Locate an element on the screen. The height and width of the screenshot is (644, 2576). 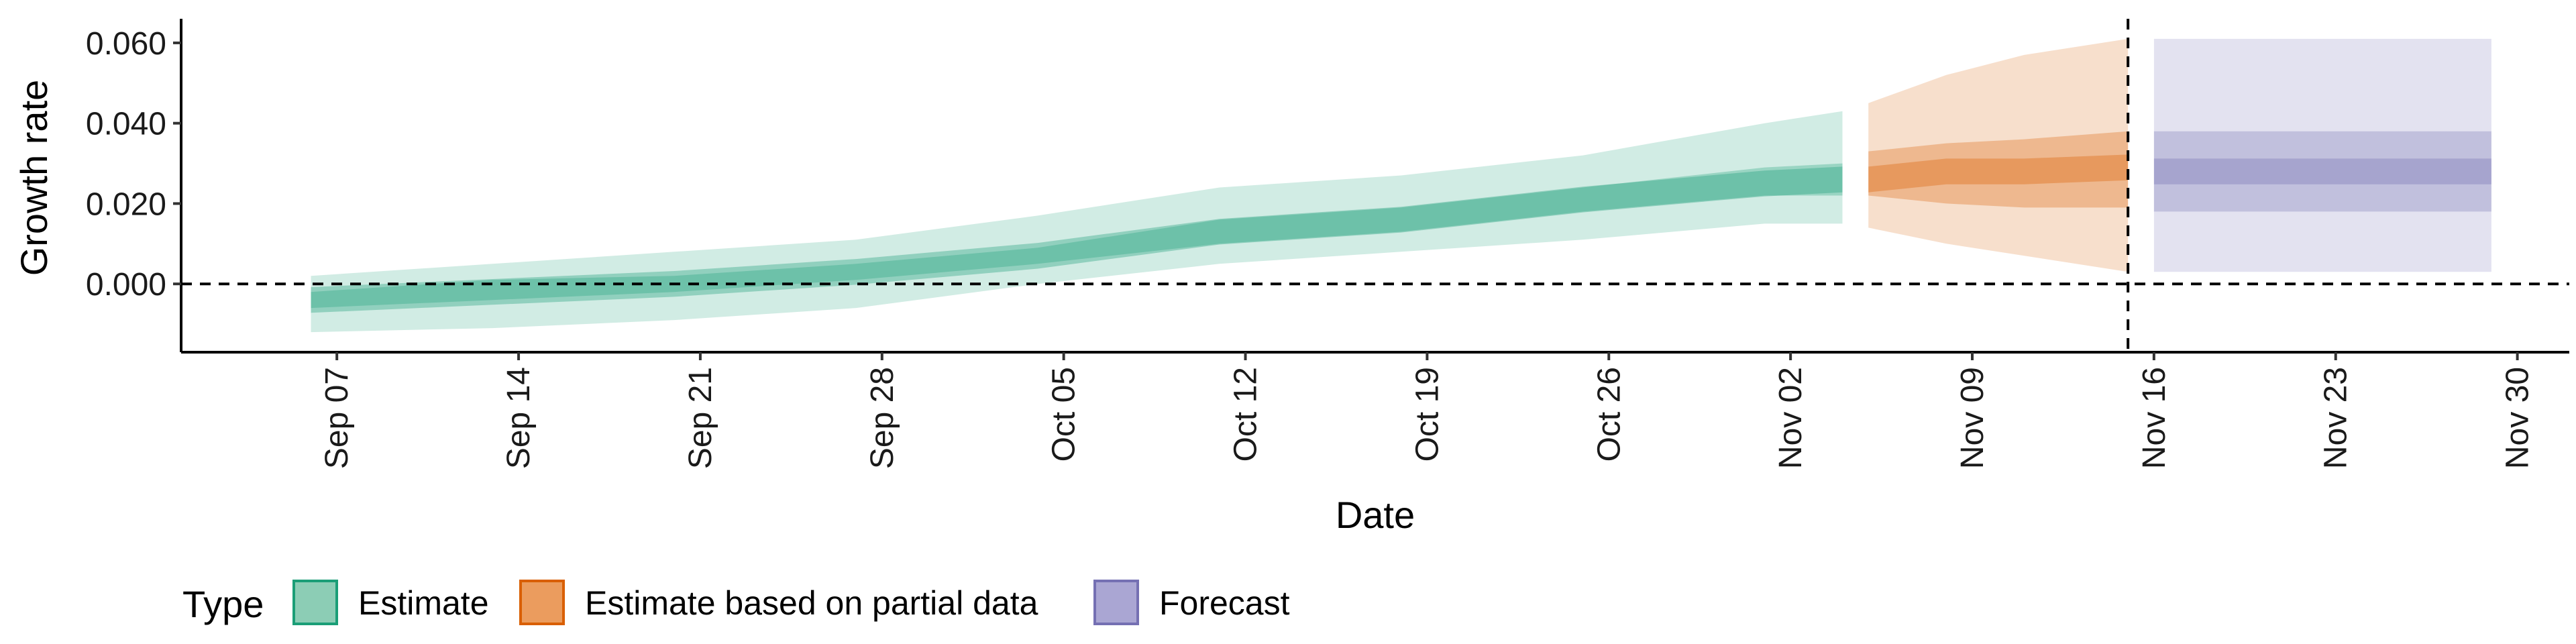
band-50-forecast is located at coordinates (2322, 171).